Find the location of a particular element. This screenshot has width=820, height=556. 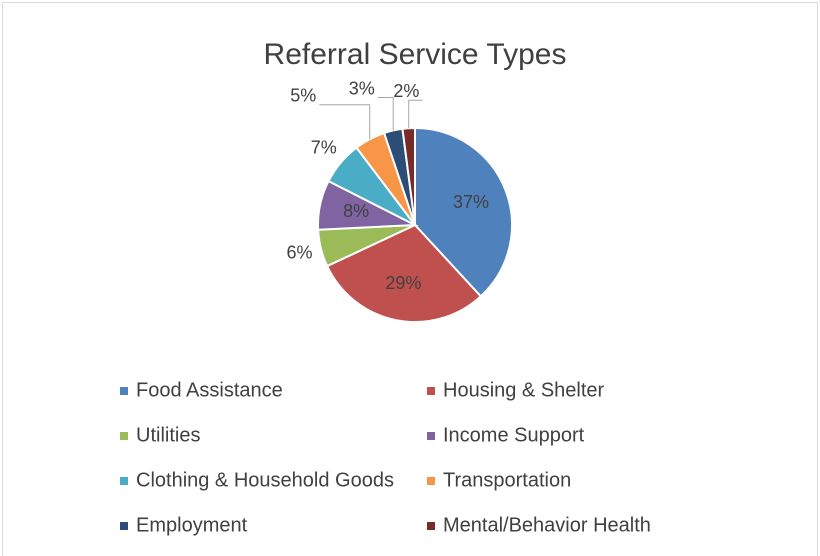

data-label: 7% is located at coordinates (324, 147).